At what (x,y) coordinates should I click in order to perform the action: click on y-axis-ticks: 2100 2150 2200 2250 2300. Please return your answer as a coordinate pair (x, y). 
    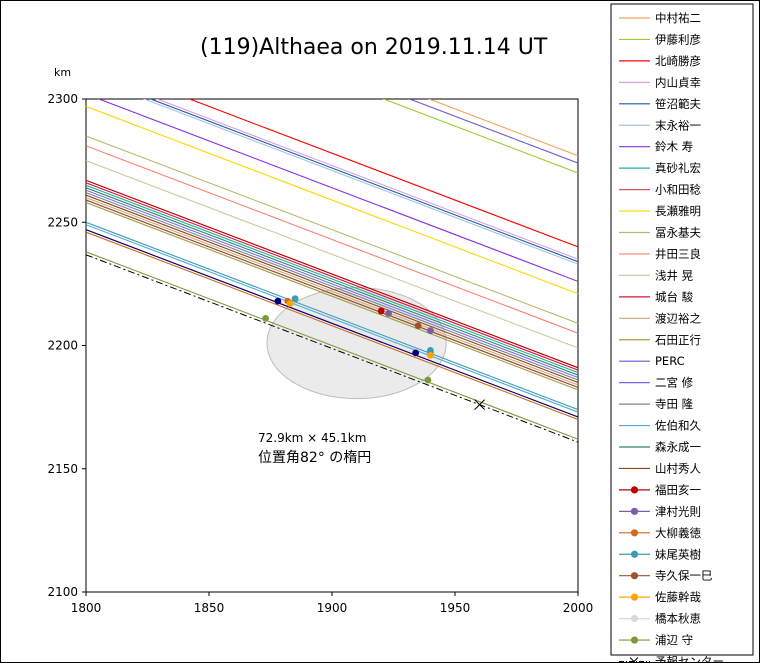
    Looking at the image, I should click on (66, 345).